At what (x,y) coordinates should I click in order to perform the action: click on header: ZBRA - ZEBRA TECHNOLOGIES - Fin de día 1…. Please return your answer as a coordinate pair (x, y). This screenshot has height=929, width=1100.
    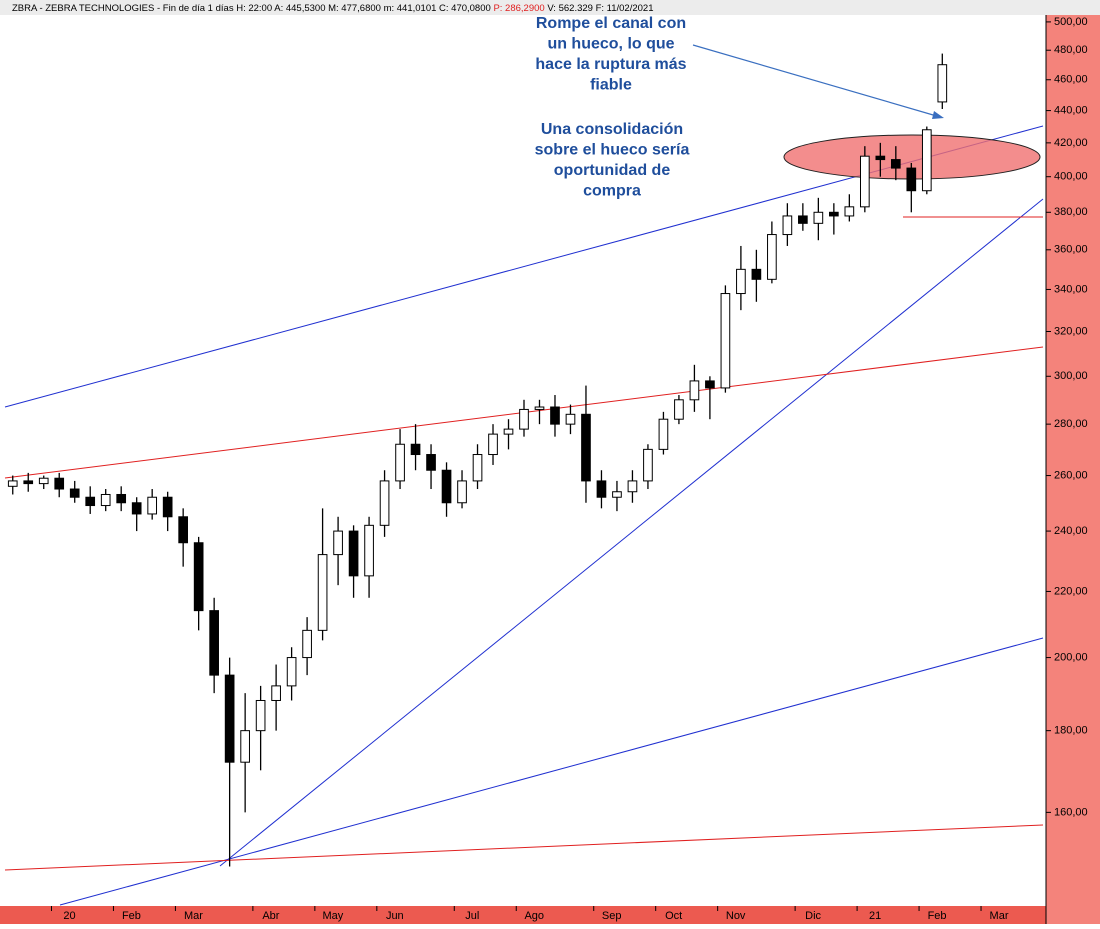
    Looking at the image, I should click on (333, 8).